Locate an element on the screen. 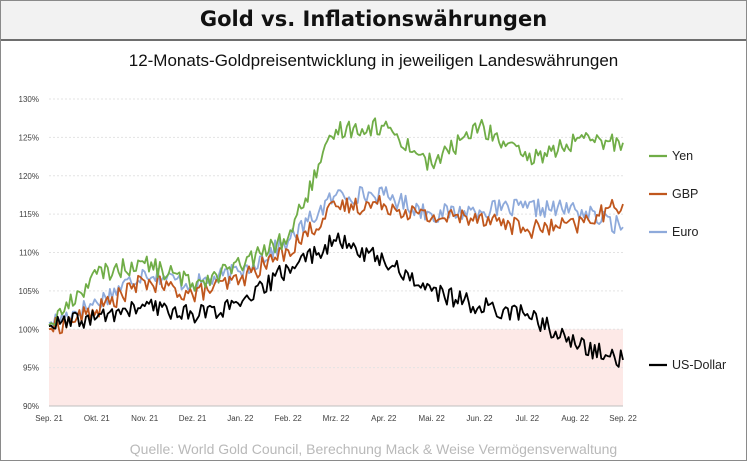  x-tick-label: Okt. 21 is located at coordinates (97, 418).